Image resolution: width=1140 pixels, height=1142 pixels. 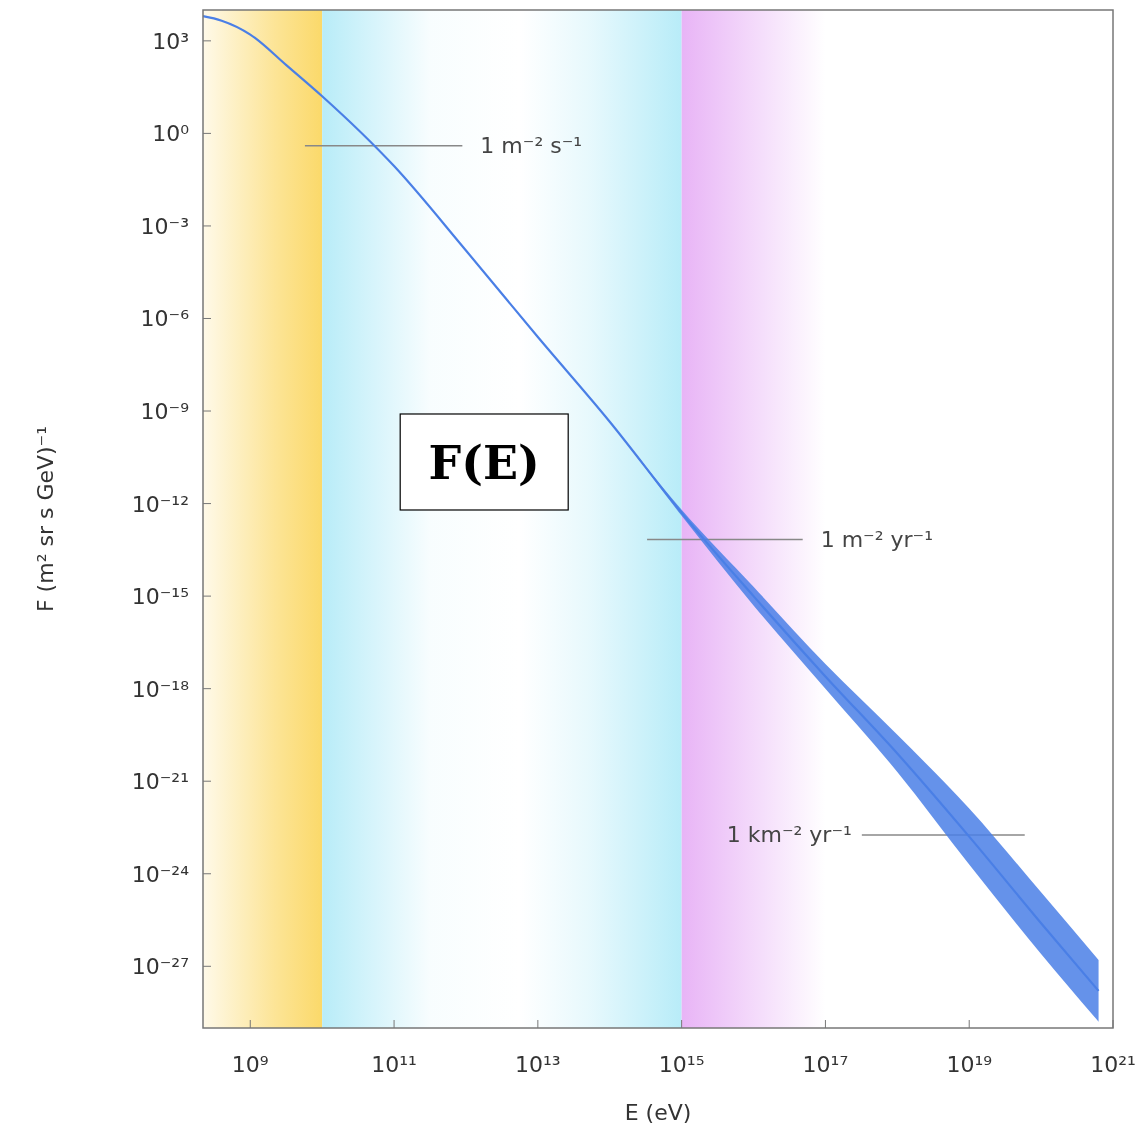 I want to click on y-axis-title: F (m² sr s GeV)⁻¹, so click(x=45, y=519).